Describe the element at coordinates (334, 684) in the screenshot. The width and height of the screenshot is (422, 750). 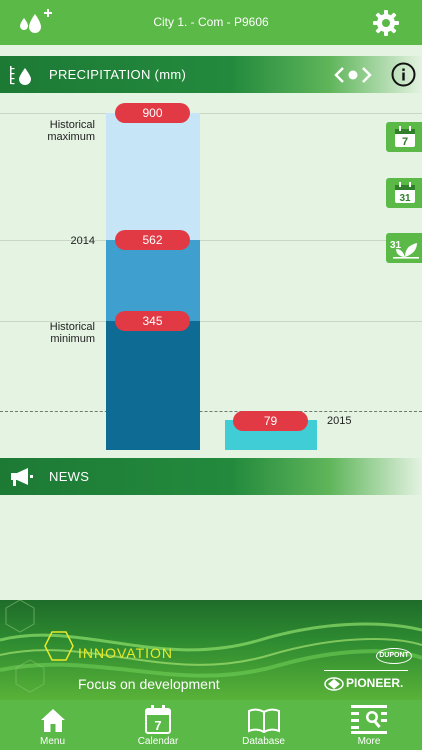
I see `pioneer-emblem-icon` at that location.